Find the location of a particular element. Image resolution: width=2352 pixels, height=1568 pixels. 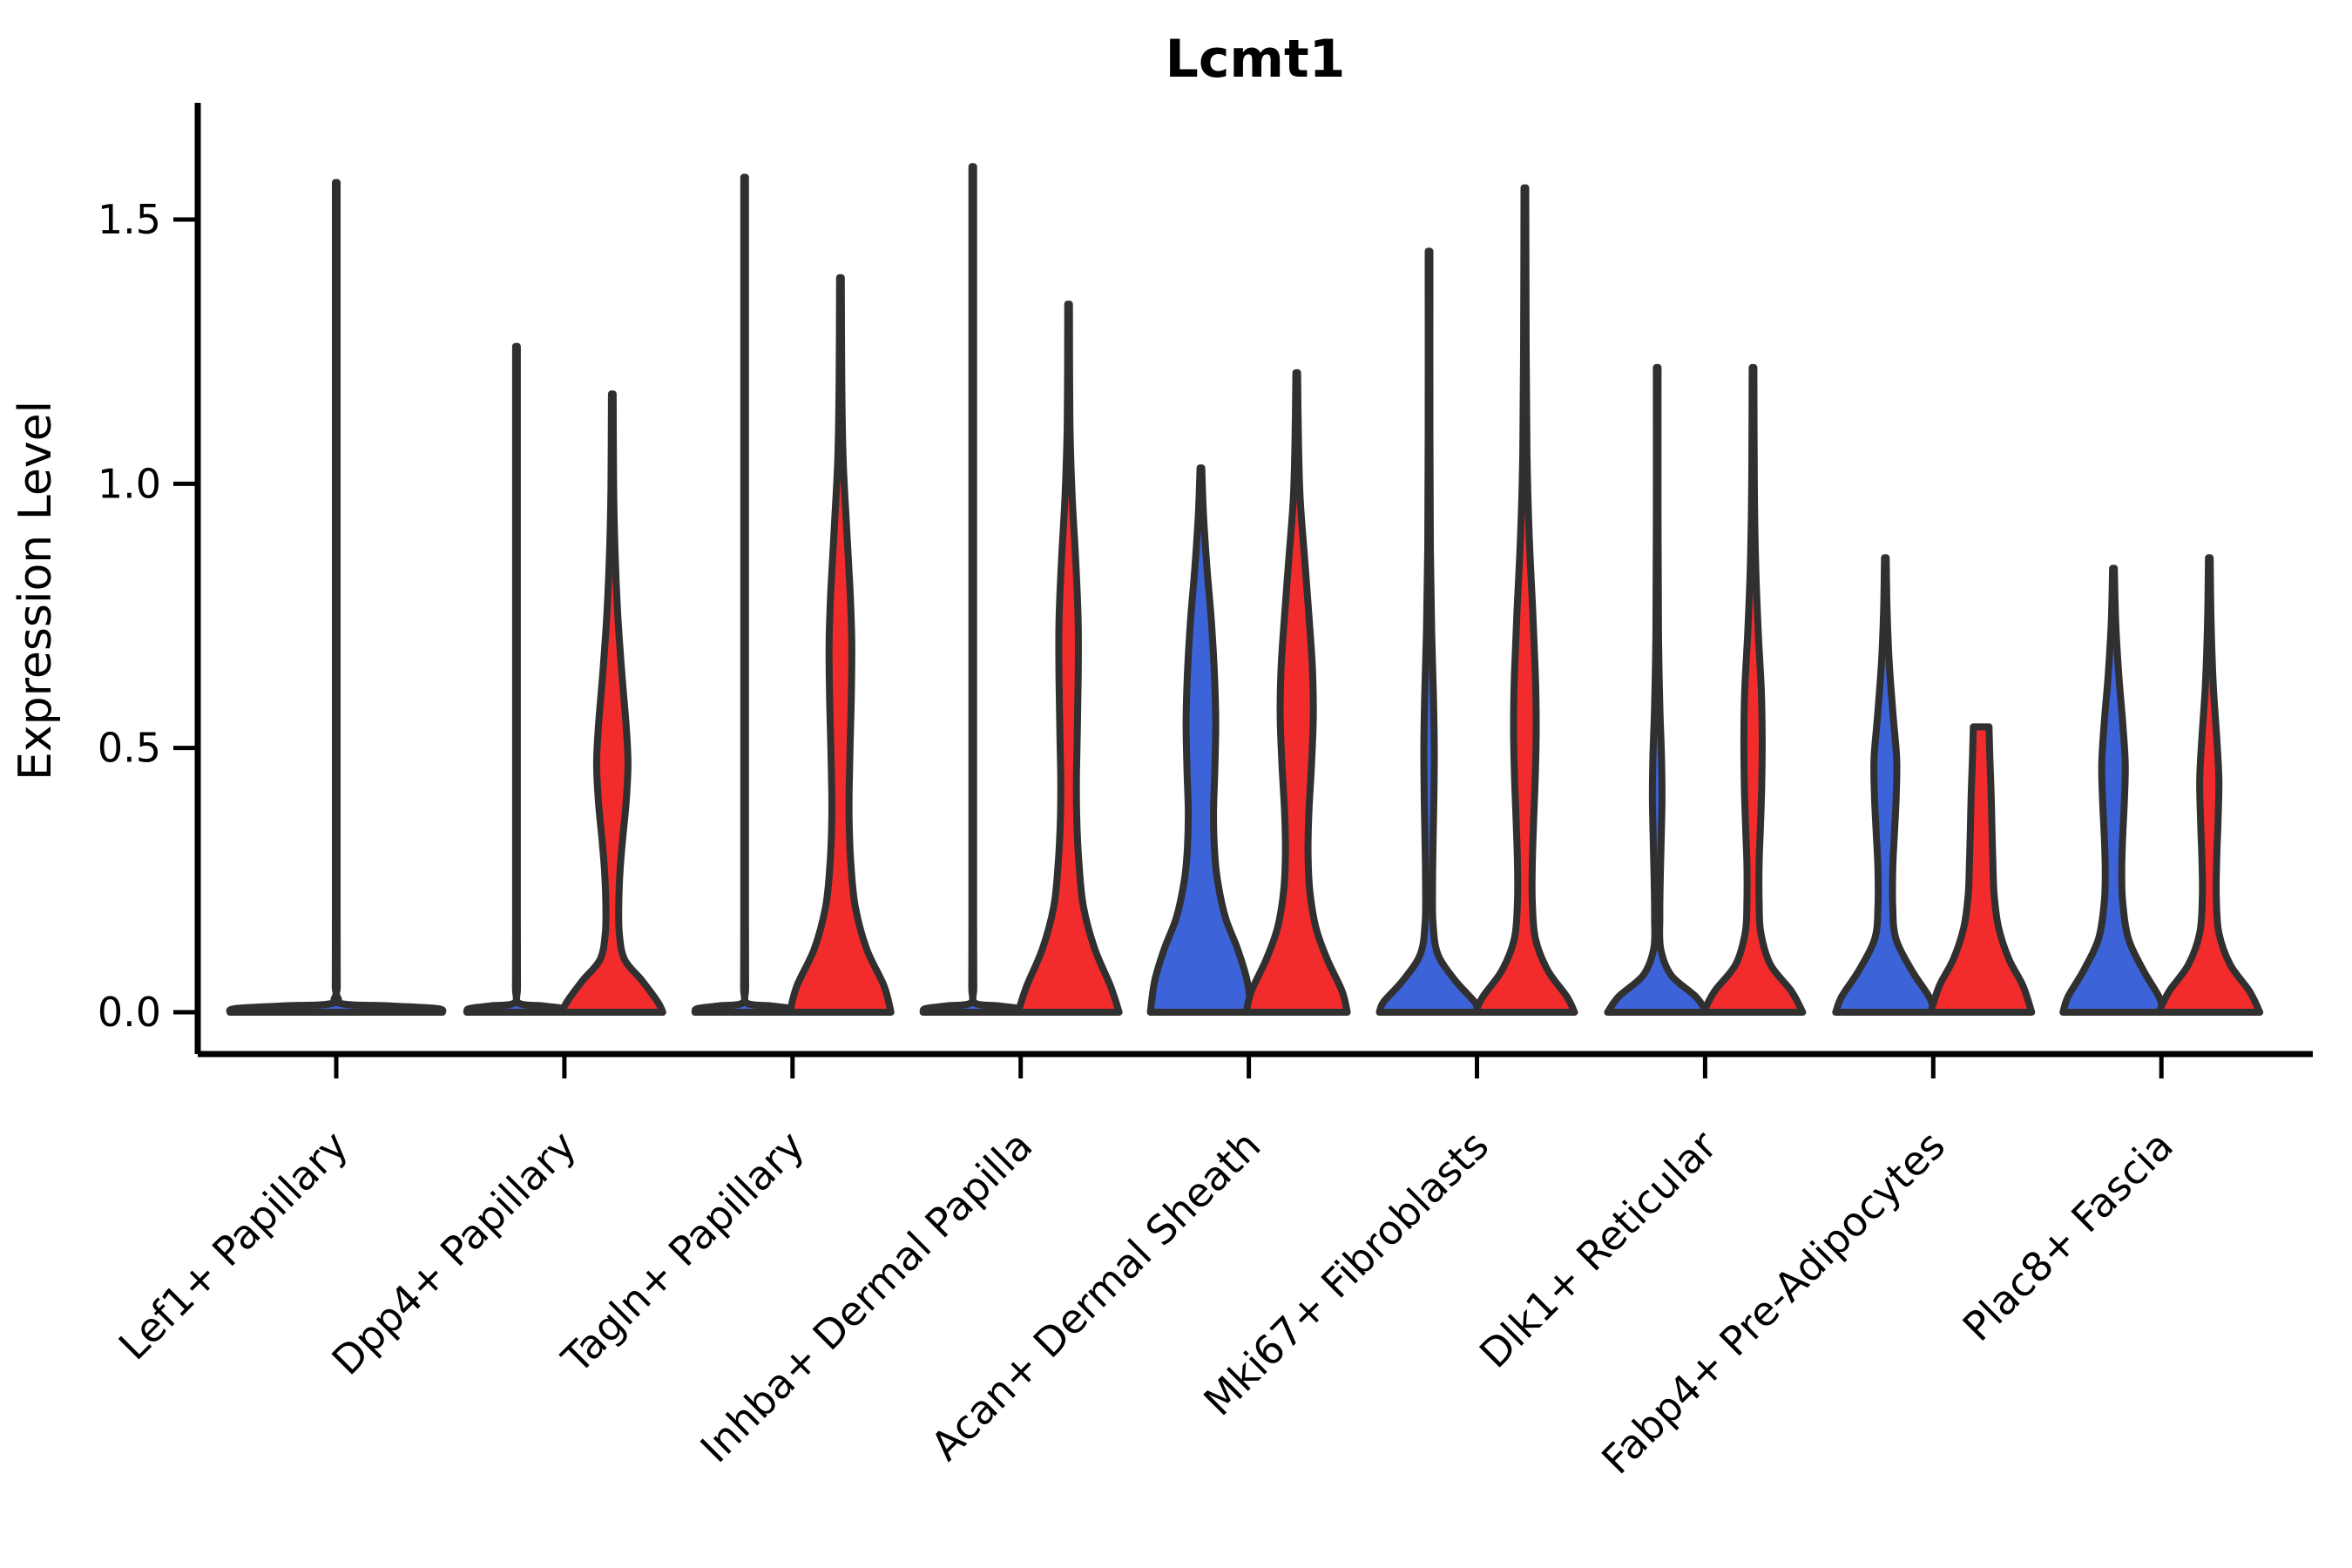

violin-acan-dermal-sheath-red is located at coordinates (1296, 692).